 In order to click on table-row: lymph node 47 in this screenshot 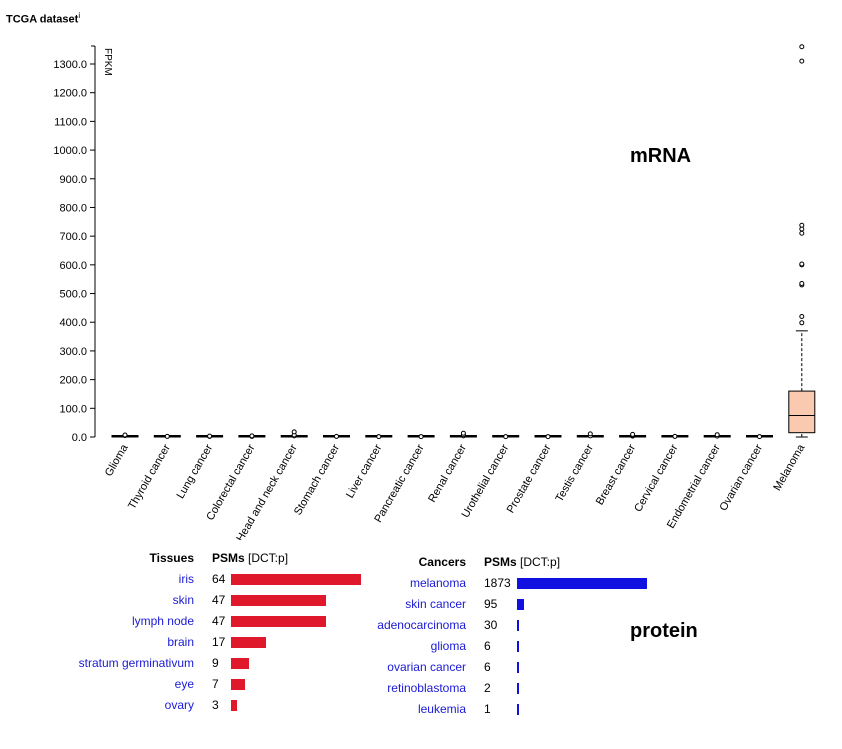, I will do `click(185, 621)`.